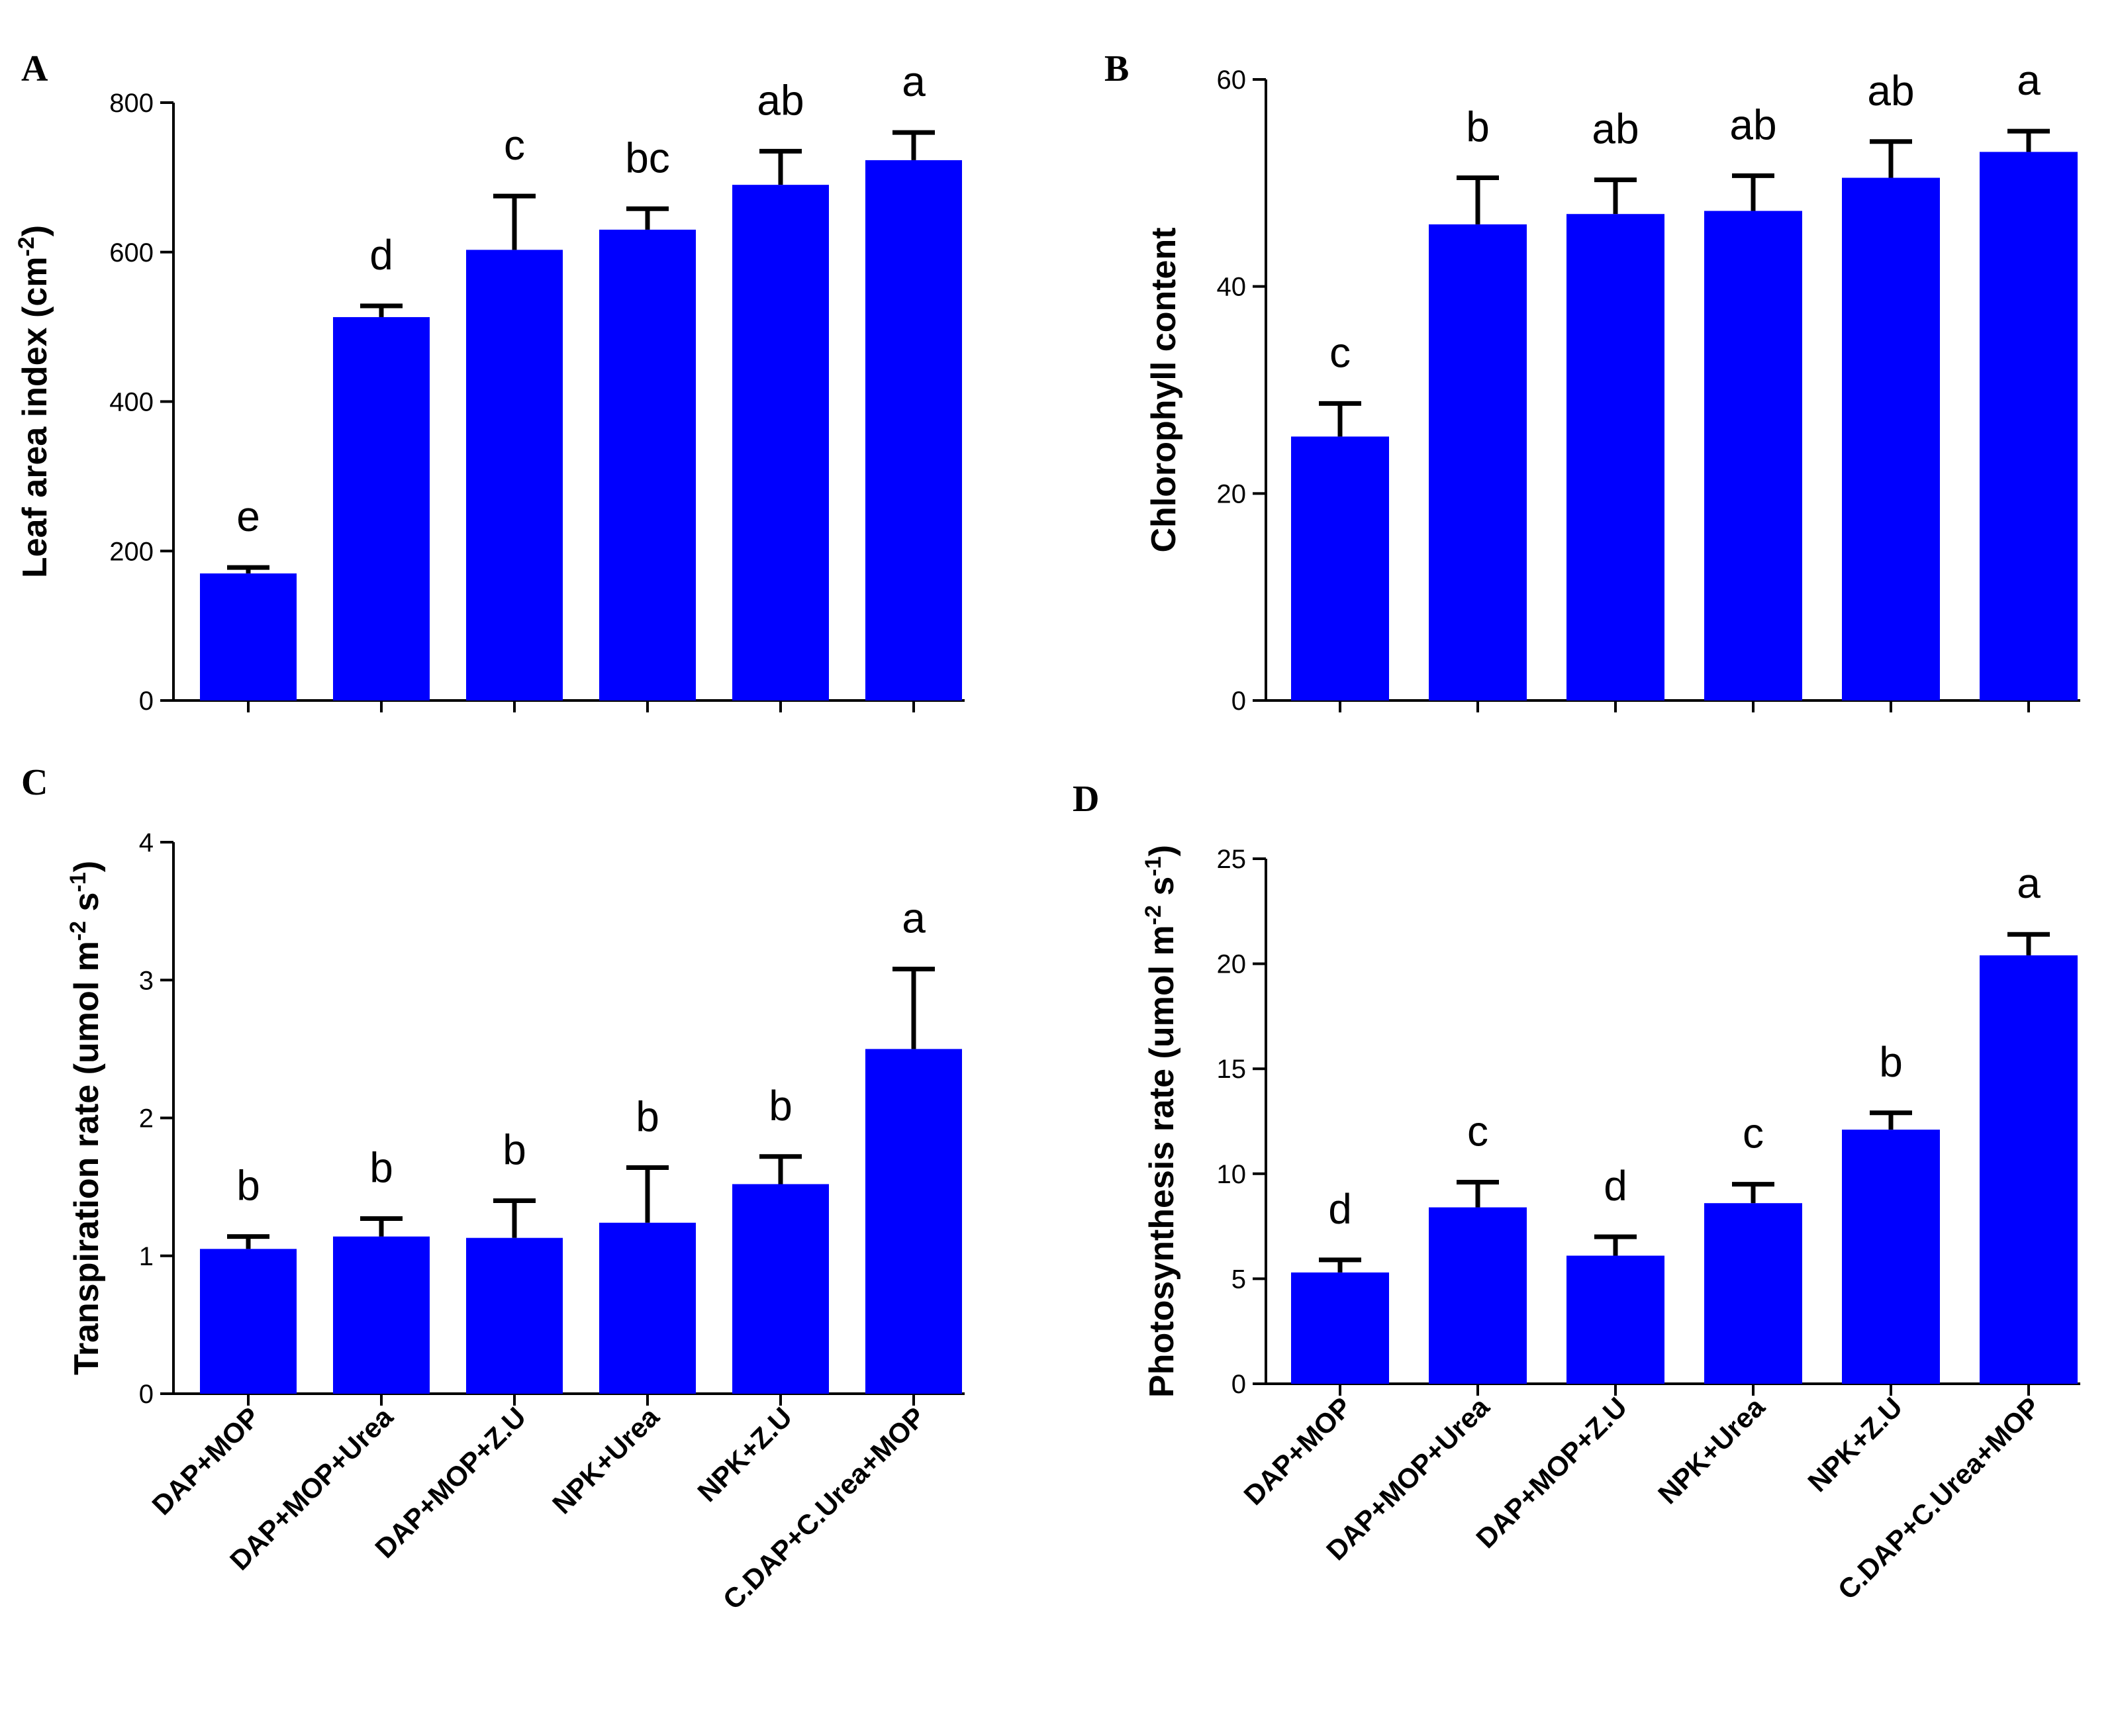 Image resolution: width=2118 pixels, height=1736 pixels. I want to click on panel-letter: A, so click(34, 68).